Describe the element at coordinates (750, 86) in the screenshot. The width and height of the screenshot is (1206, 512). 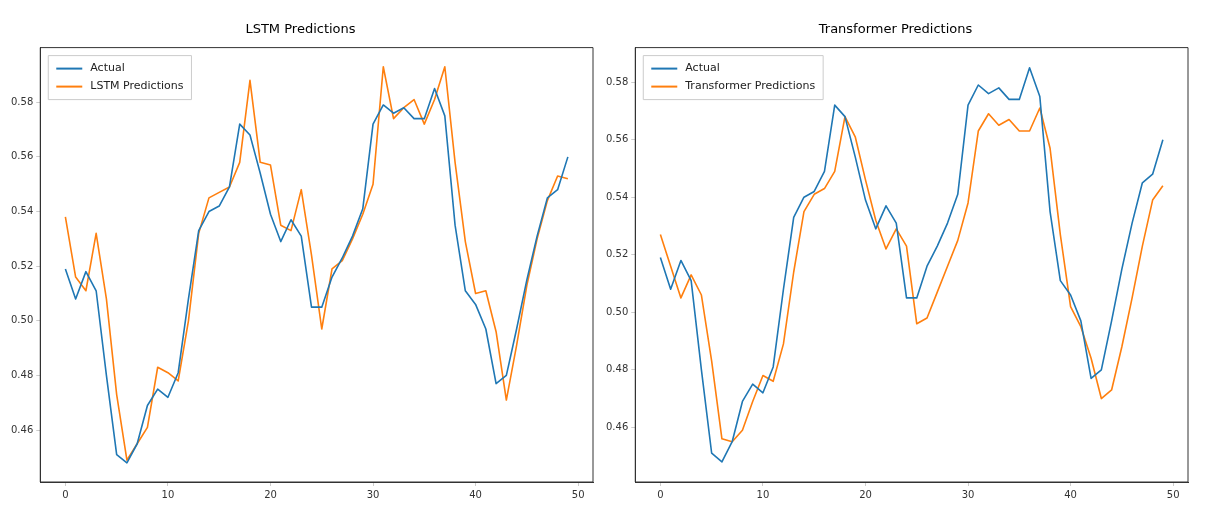
I see `legend-label: Transformer Predictions` at that location.